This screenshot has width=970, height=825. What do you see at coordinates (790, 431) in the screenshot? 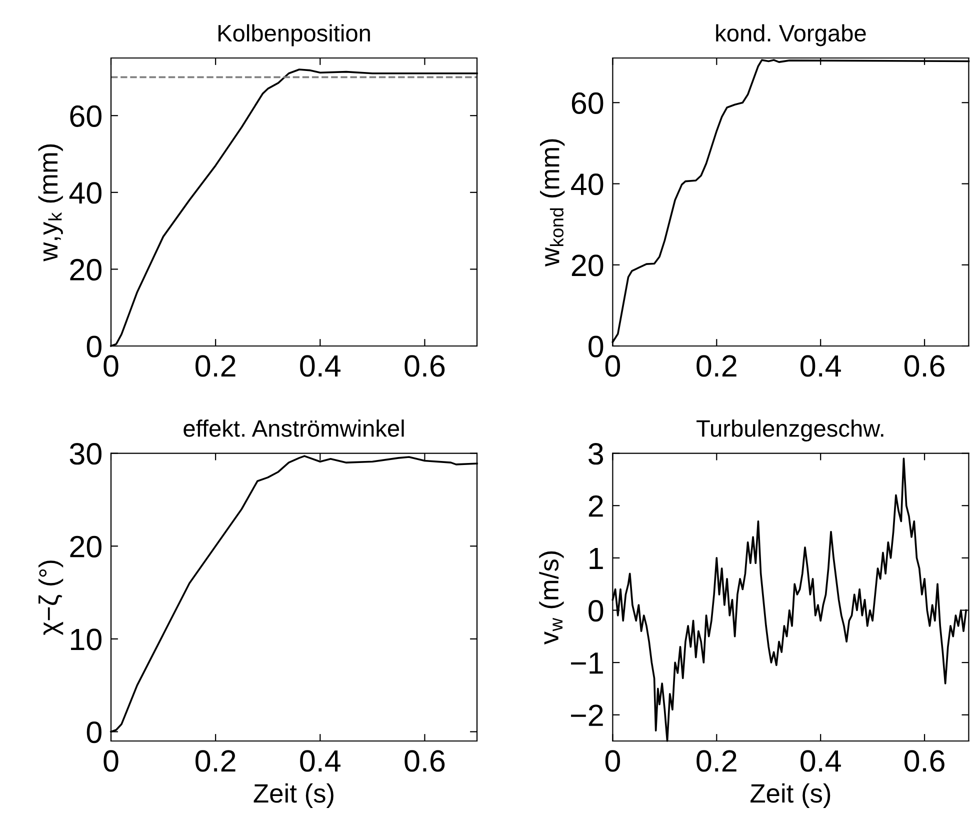
I see `chart-title: Turbulenzgeschw.` at bounding box center [790, 431].